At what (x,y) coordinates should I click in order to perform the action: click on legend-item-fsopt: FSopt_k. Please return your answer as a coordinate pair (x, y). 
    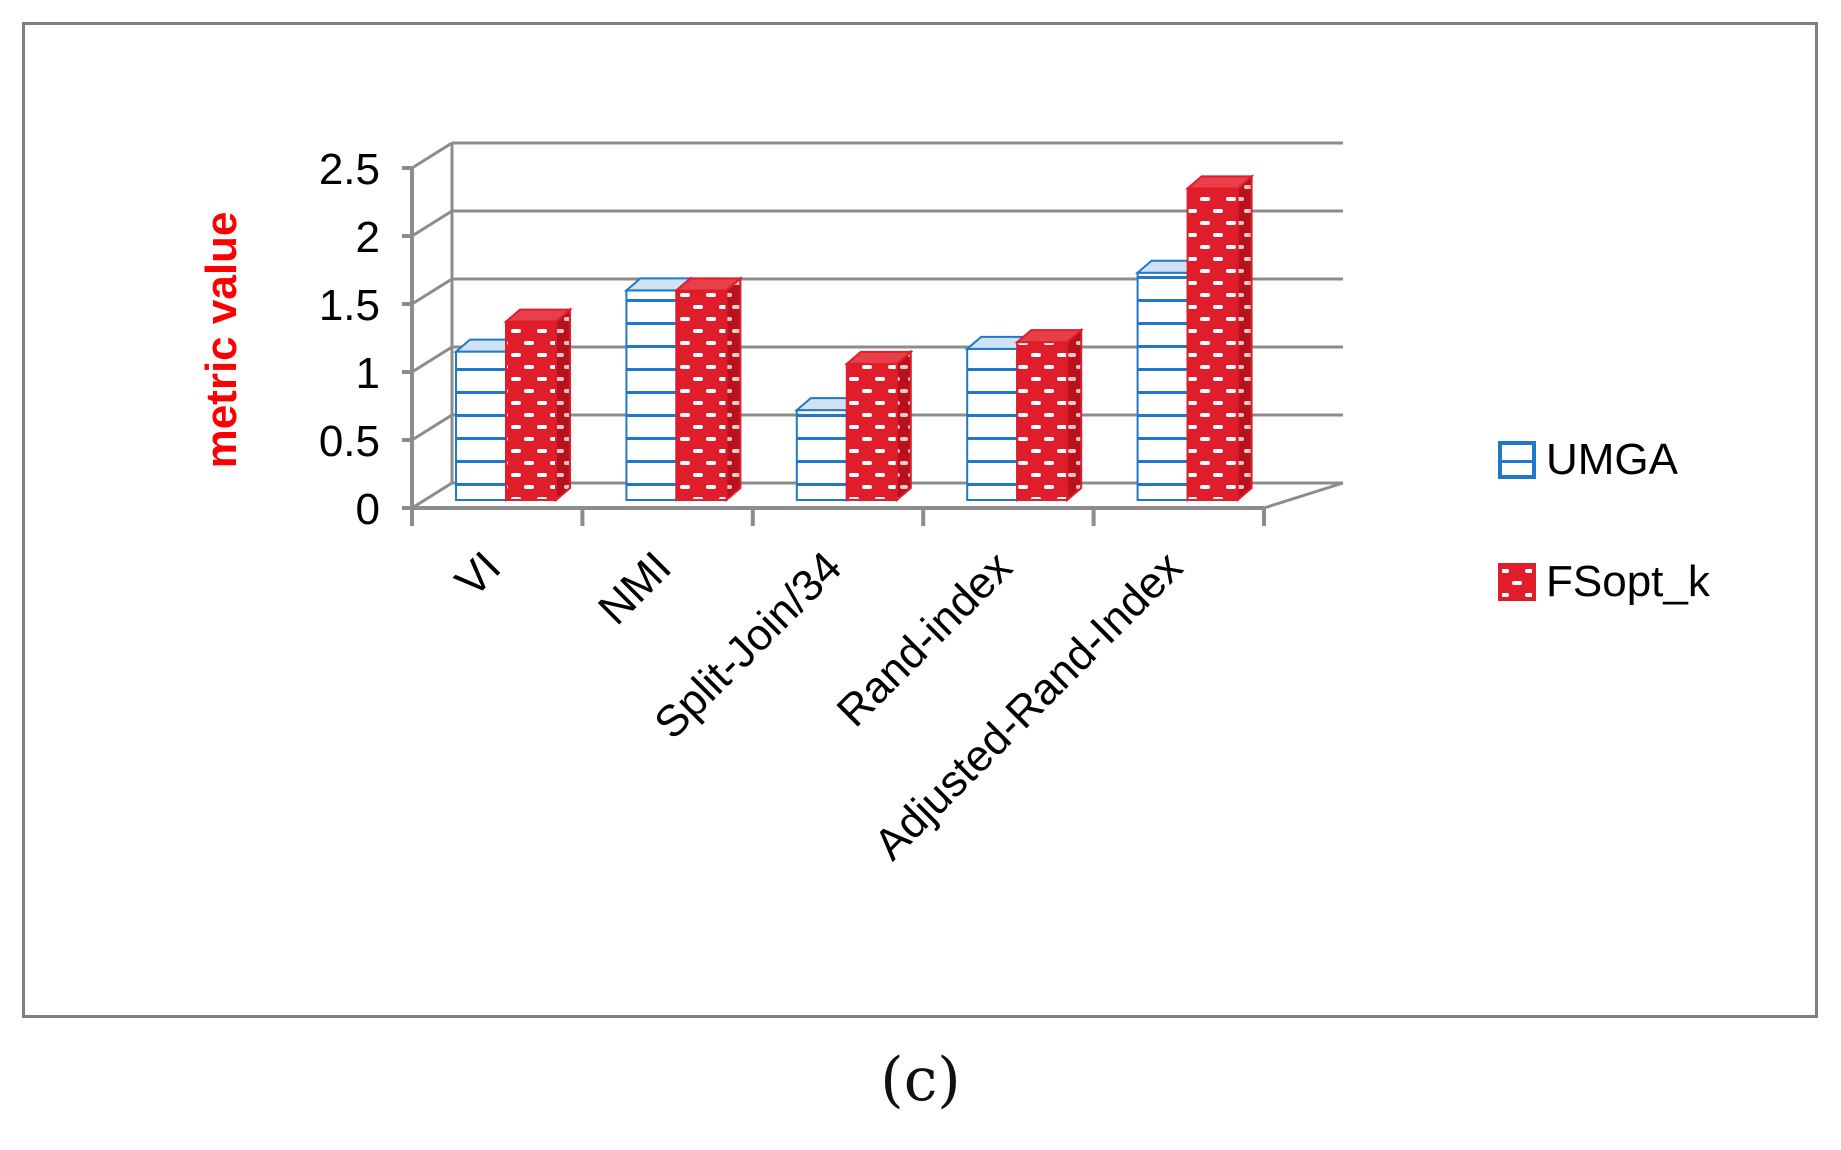
    Looking at the image, I should click on (1604, 581).